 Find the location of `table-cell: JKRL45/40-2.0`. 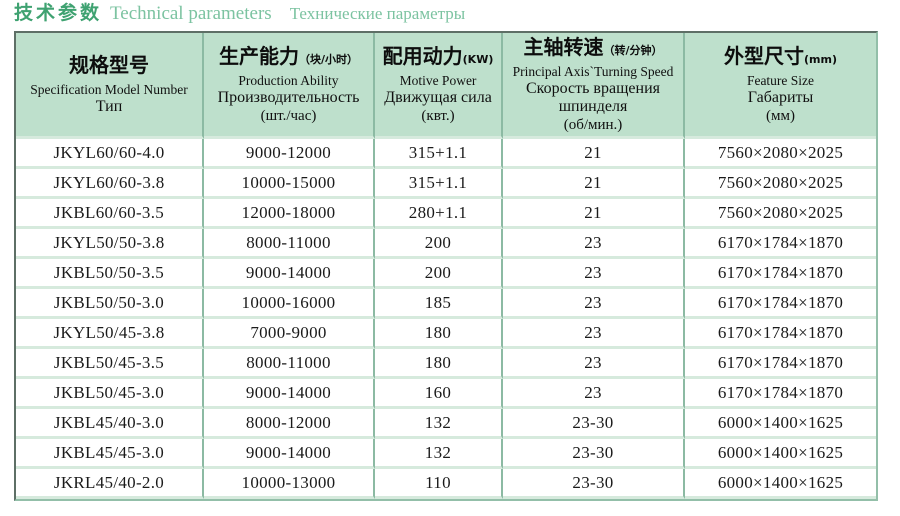

table-cell: JKRL45/40-2.0 is located at coordinates (110, 484).